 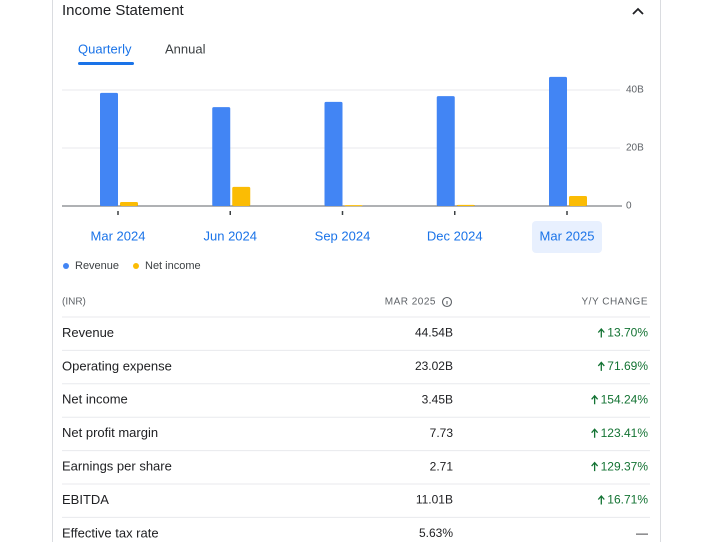 What do you see at coordinates (343, 235) in the screenshot?
I see `x-tick-label: Sep 2024` at bounding box center [343, 235].